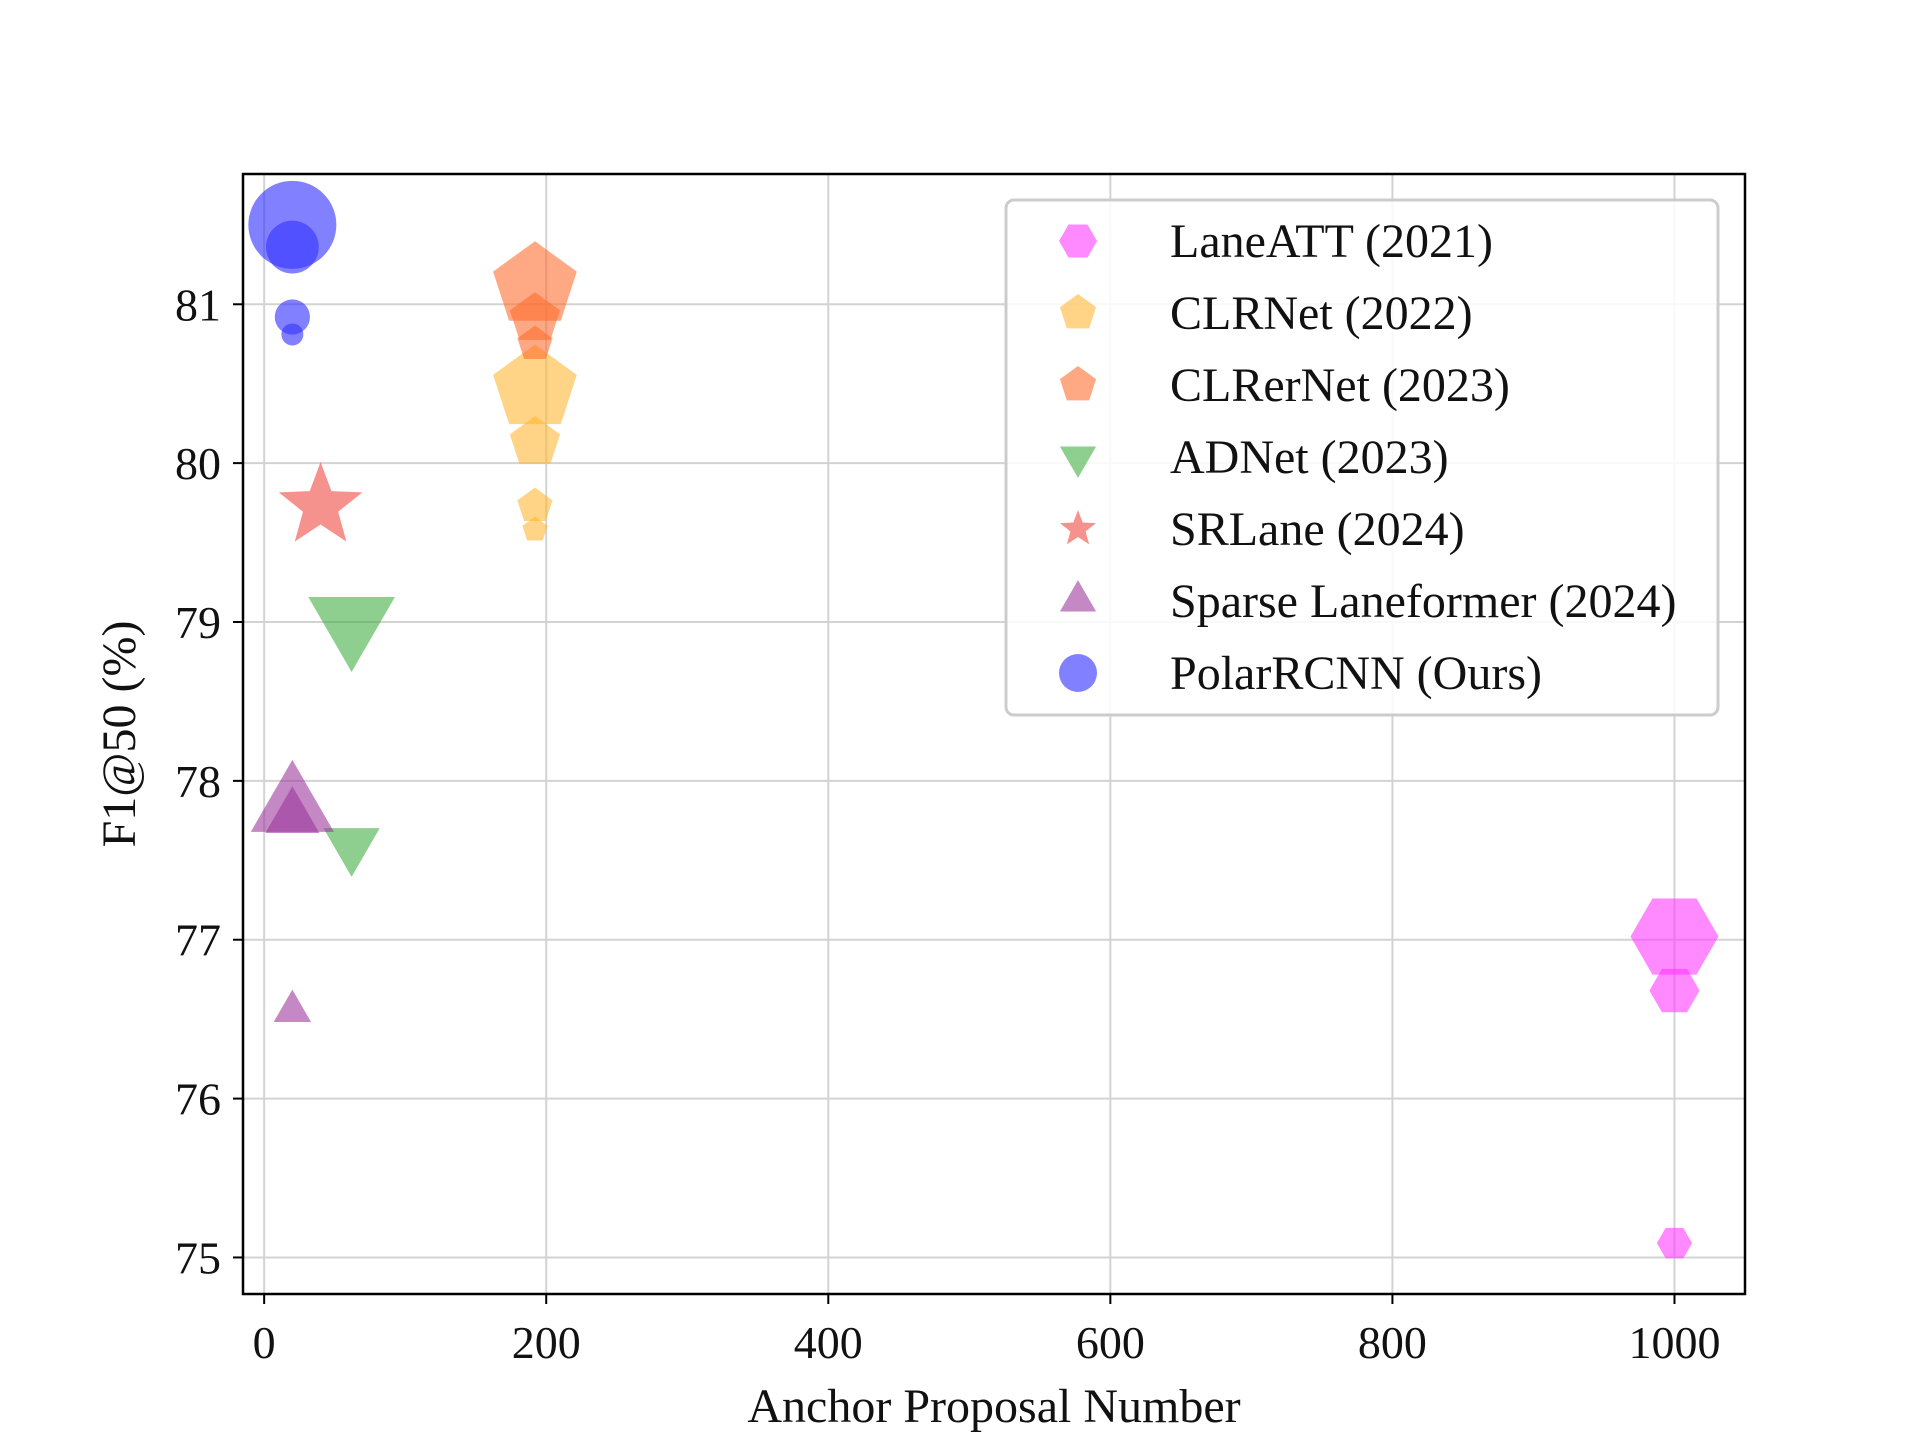 The height and width of the screenshot is (1440, 1920). Describe the element at coordinates (1674, 1078) in the screenshot. I see `series-hexagon` at that location.